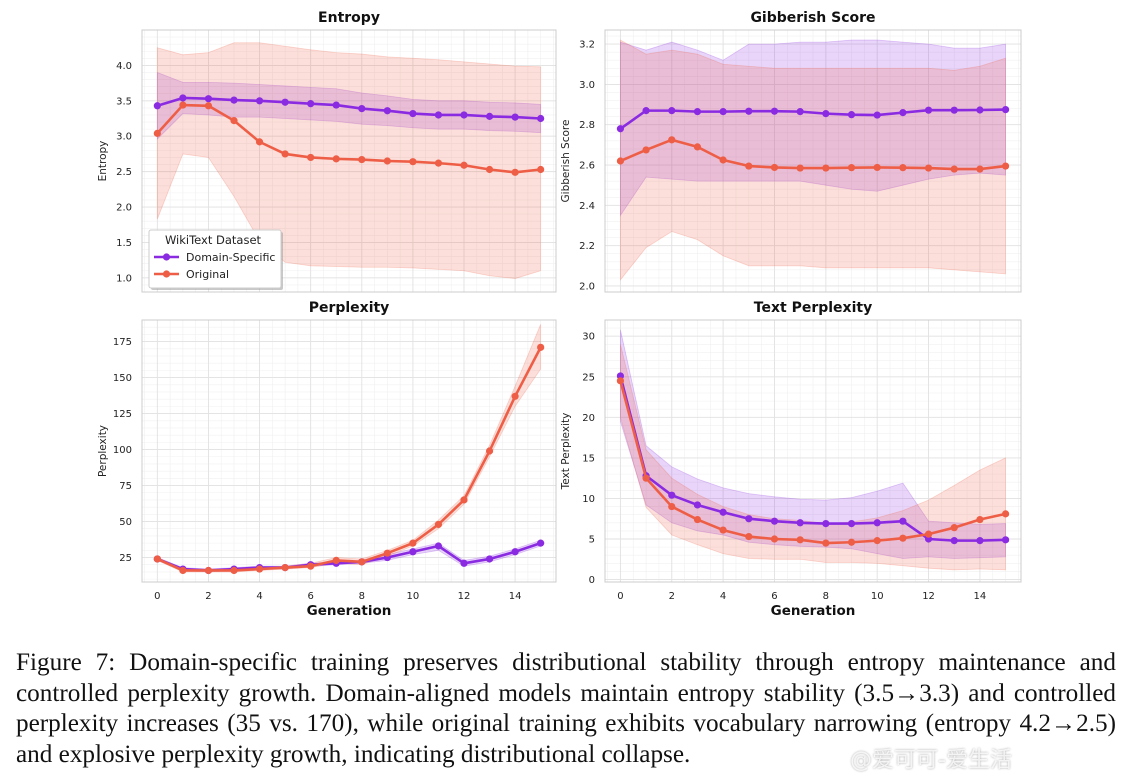 This screenshot has width=1130, height=780. I want to click on legend: WikiText Dataset Domain-Specific Original, so click(215, 259).